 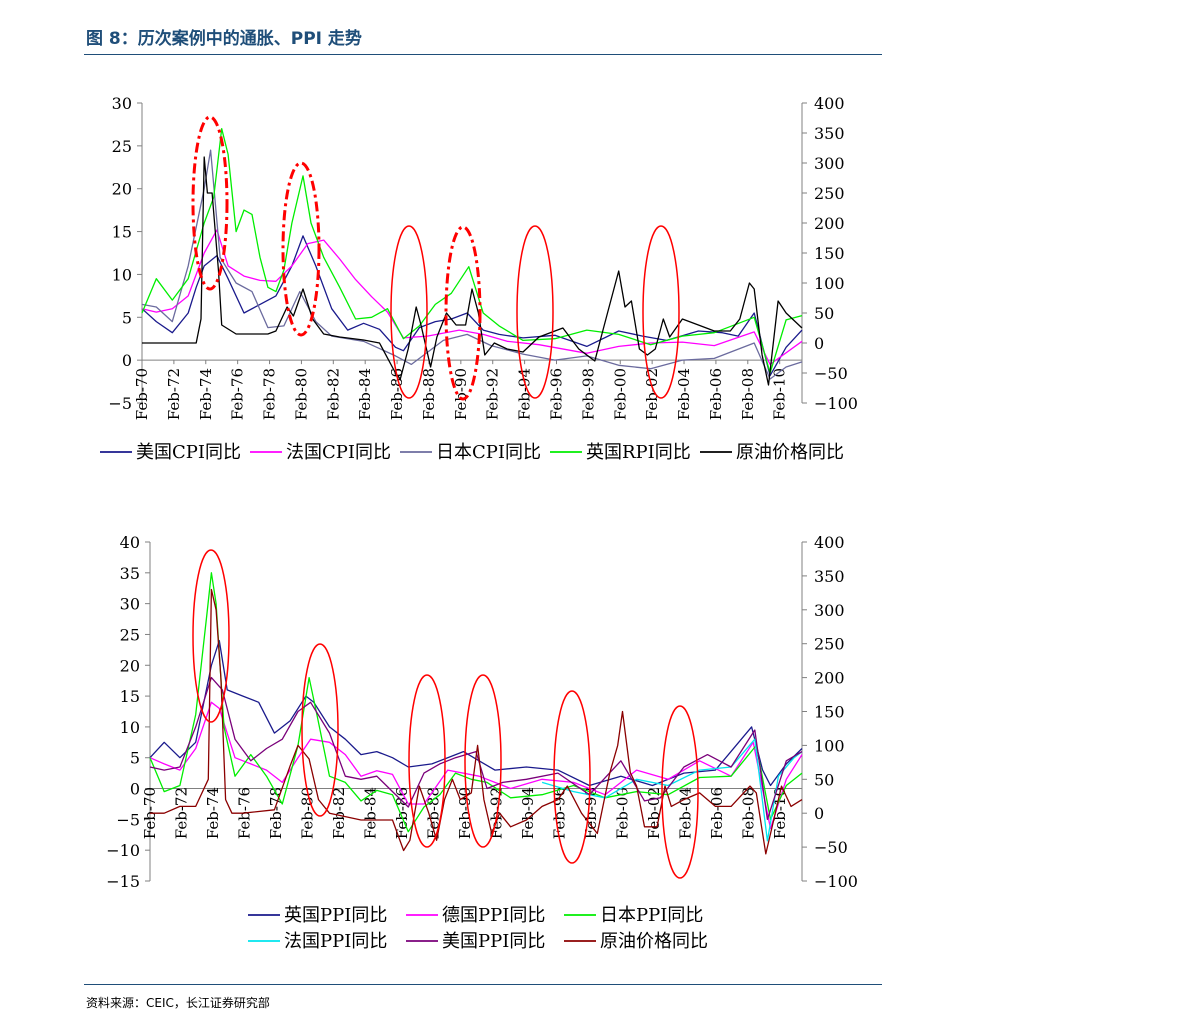 What do you see at coordinates (493, 915) in the screenshot?
I see `legend-label: 德国PPI同比` at bounding box center [493, 915].